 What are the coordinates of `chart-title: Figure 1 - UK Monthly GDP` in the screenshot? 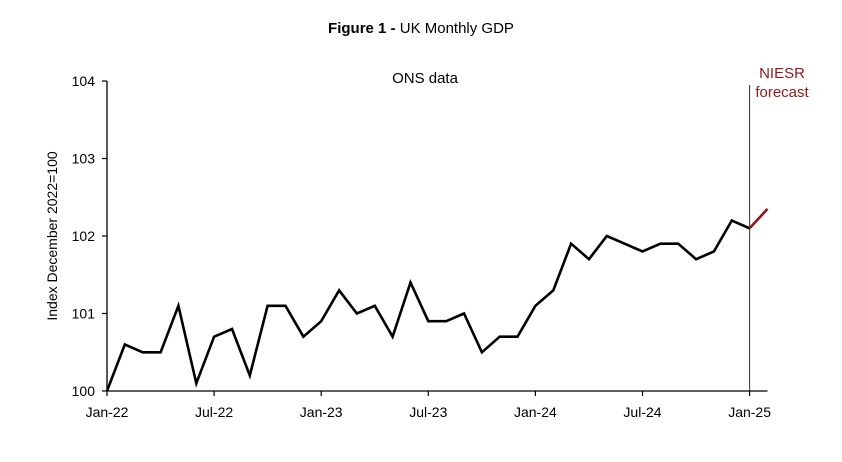 It's located at (421, 28).